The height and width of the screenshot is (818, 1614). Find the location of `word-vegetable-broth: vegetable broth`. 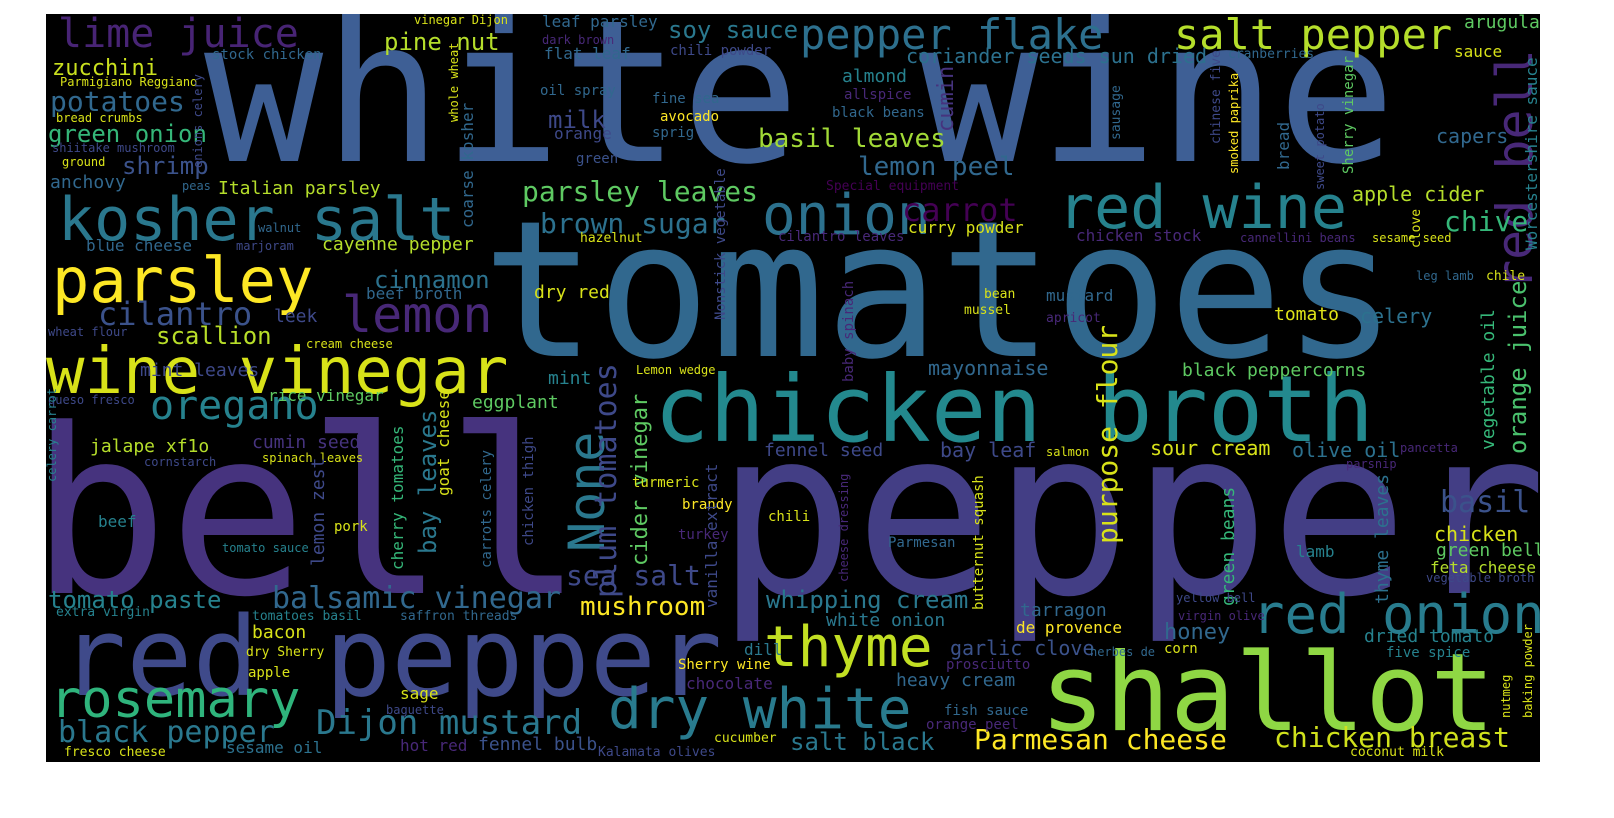

word-vegetable-broth: vegetable broth is located at coordinates (1480, 578).